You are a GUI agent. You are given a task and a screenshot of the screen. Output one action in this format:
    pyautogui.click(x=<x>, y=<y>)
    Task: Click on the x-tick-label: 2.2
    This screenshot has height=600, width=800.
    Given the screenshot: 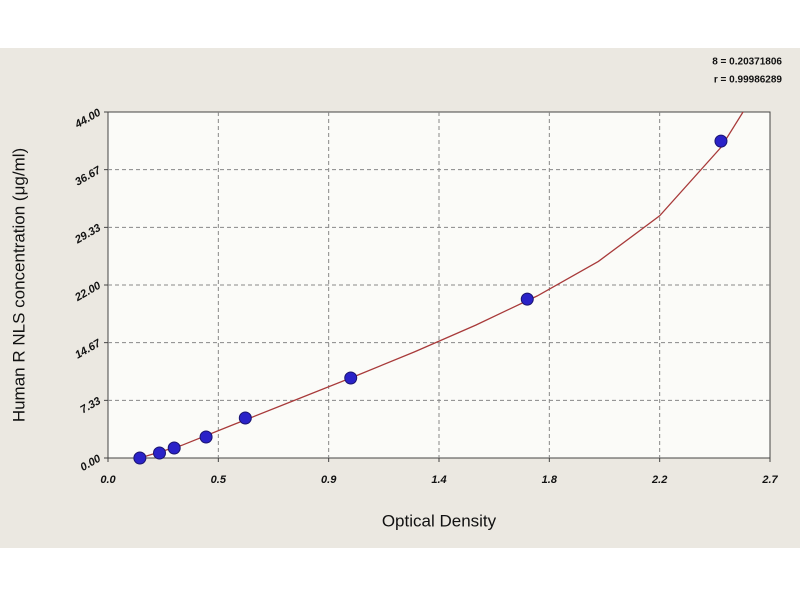 What is the action you would take?
    pyautogui.click(x=659, y=480)
    